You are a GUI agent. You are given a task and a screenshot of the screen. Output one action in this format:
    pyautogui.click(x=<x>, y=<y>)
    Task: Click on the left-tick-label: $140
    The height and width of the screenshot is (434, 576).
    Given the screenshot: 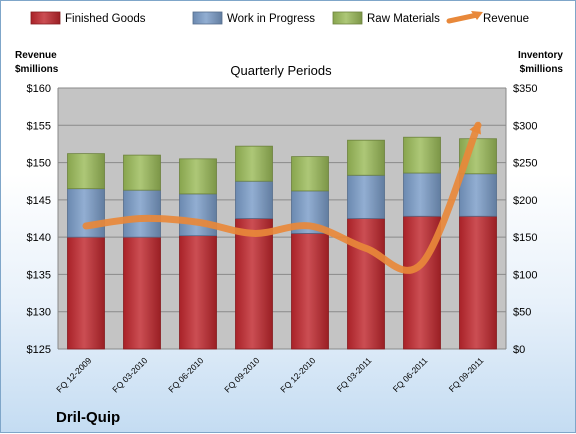 What is the action you would take?
    pyautogui.click(x=39, y=238)
    